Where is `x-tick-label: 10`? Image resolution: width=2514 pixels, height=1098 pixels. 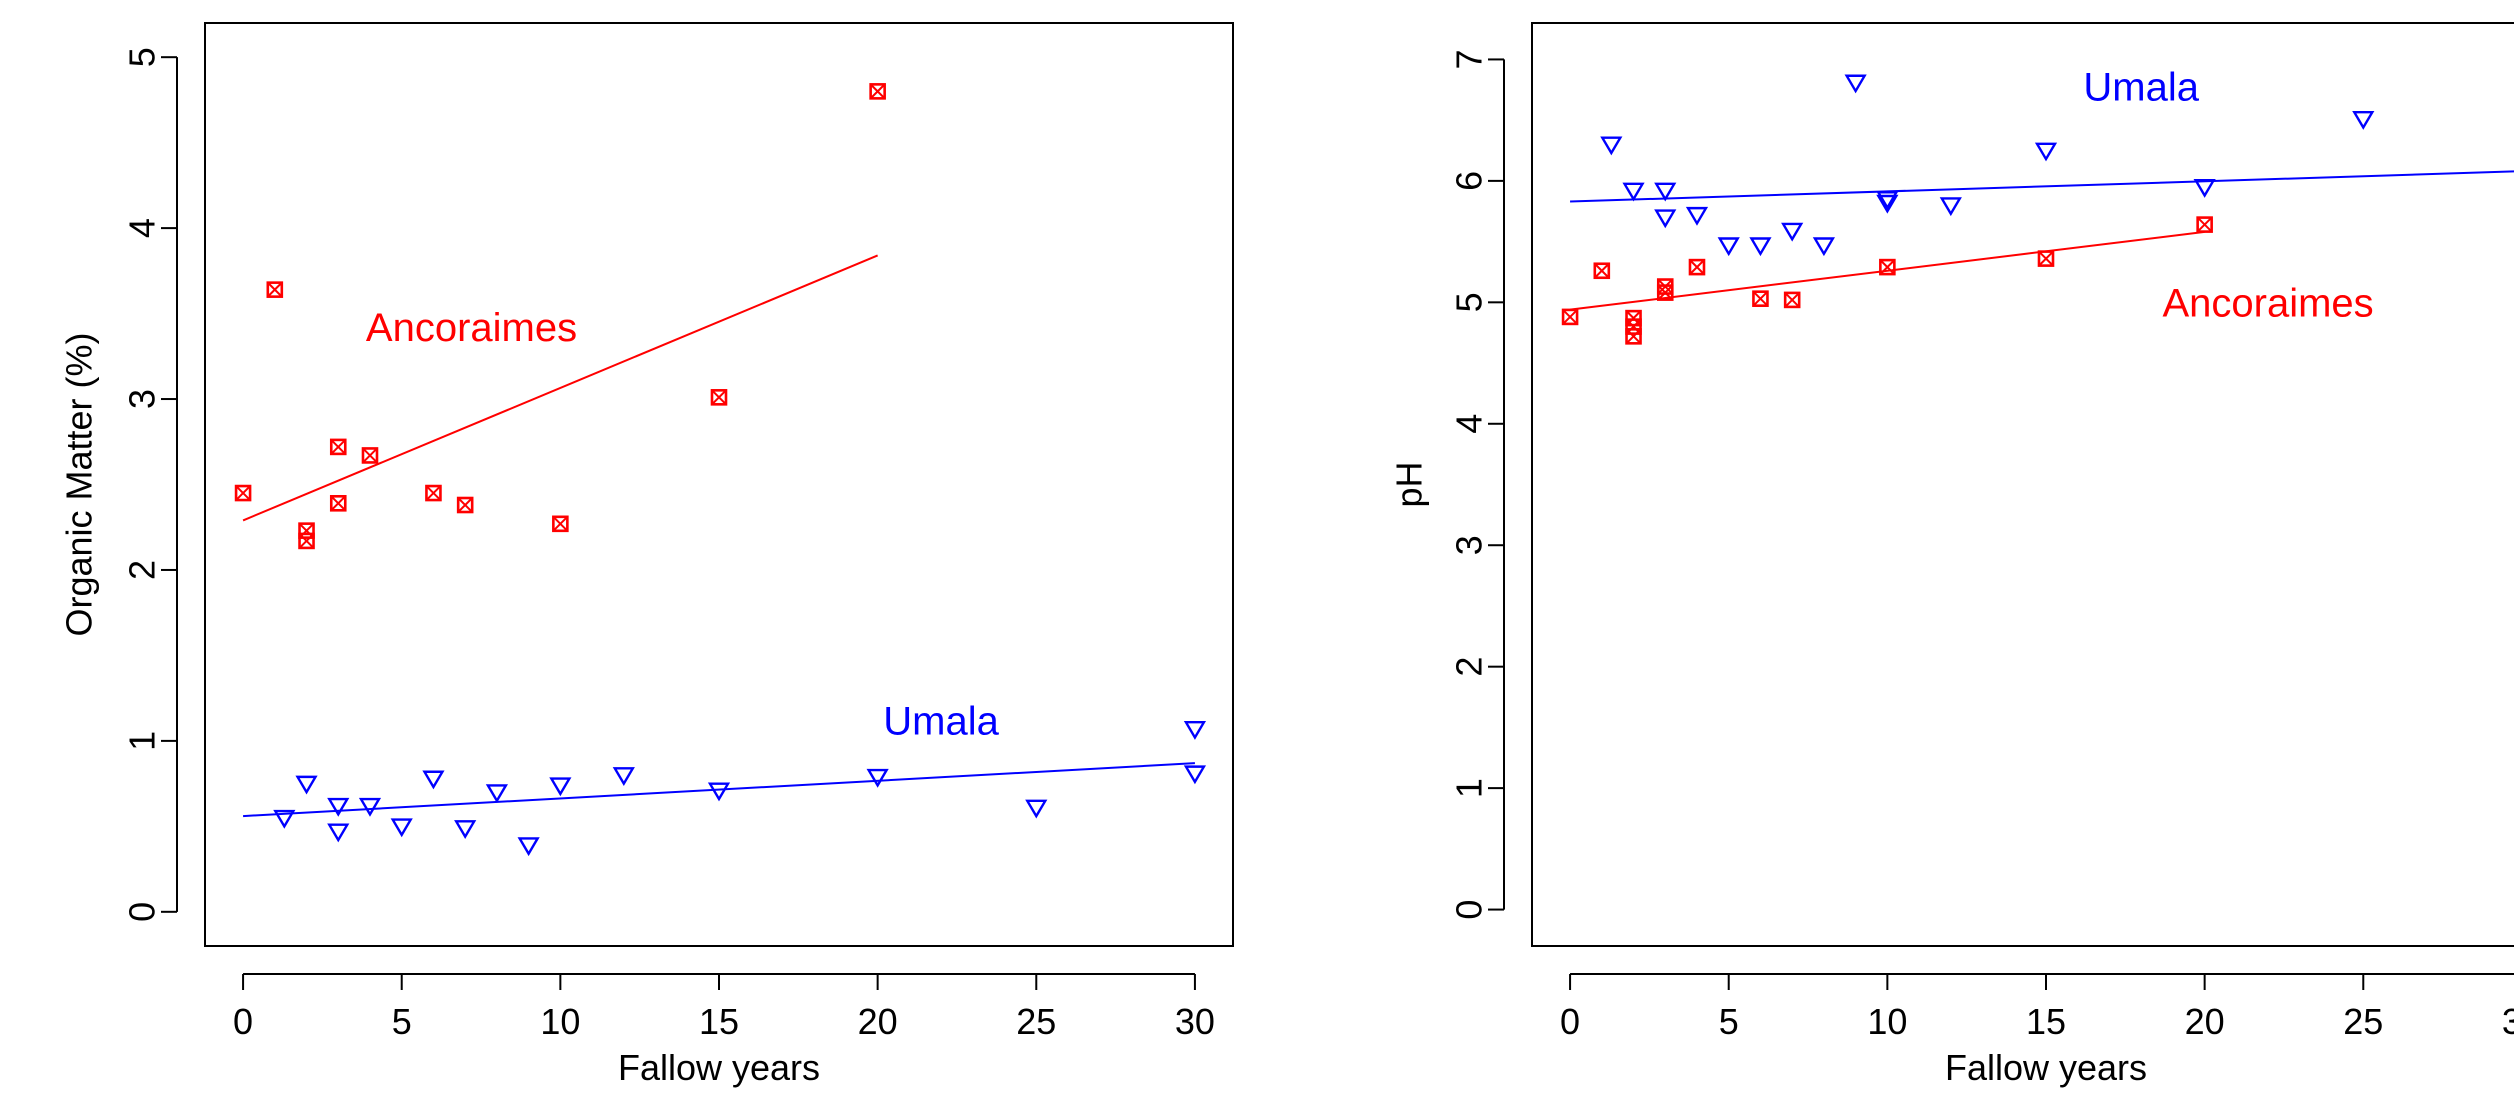 x-tick-label: 10 is located at coordinates (1887, 1021).